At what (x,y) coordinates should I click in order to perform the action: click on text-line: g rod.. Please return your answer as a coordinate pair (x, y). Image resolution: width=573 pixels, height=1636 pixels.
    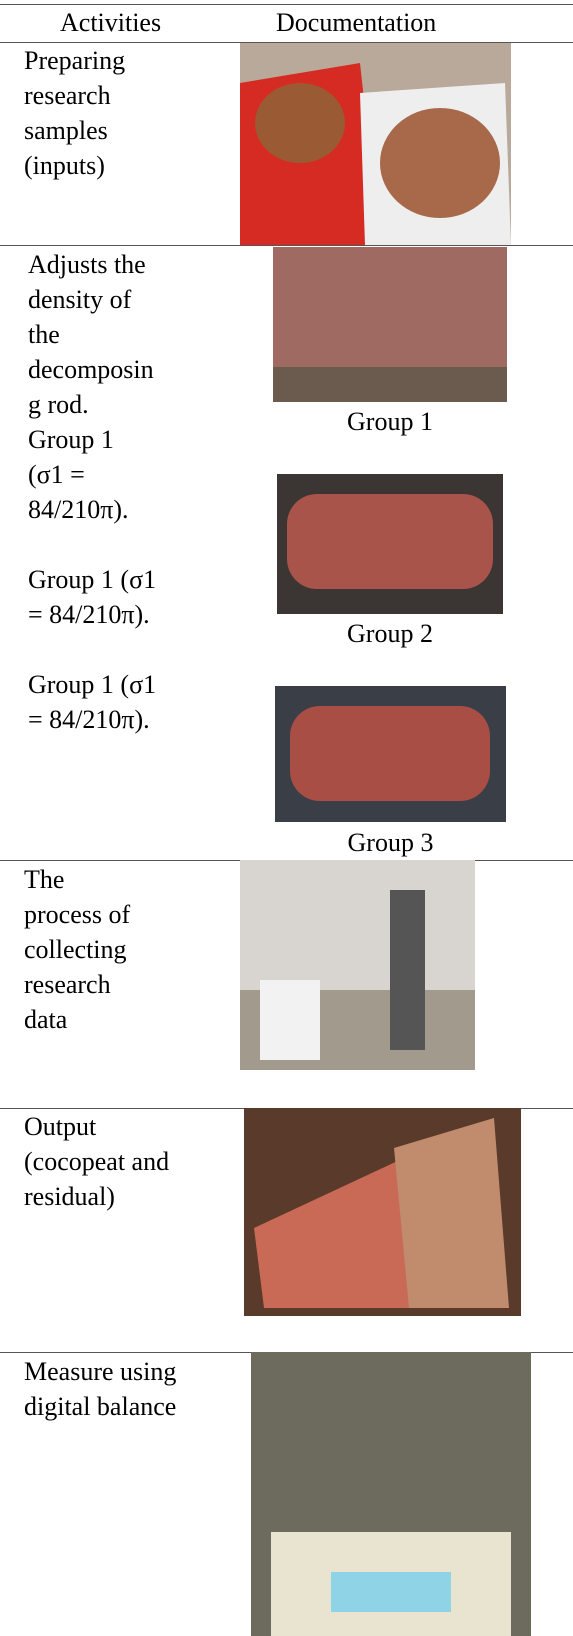
    Looking at the image, I should click on (58, 404).